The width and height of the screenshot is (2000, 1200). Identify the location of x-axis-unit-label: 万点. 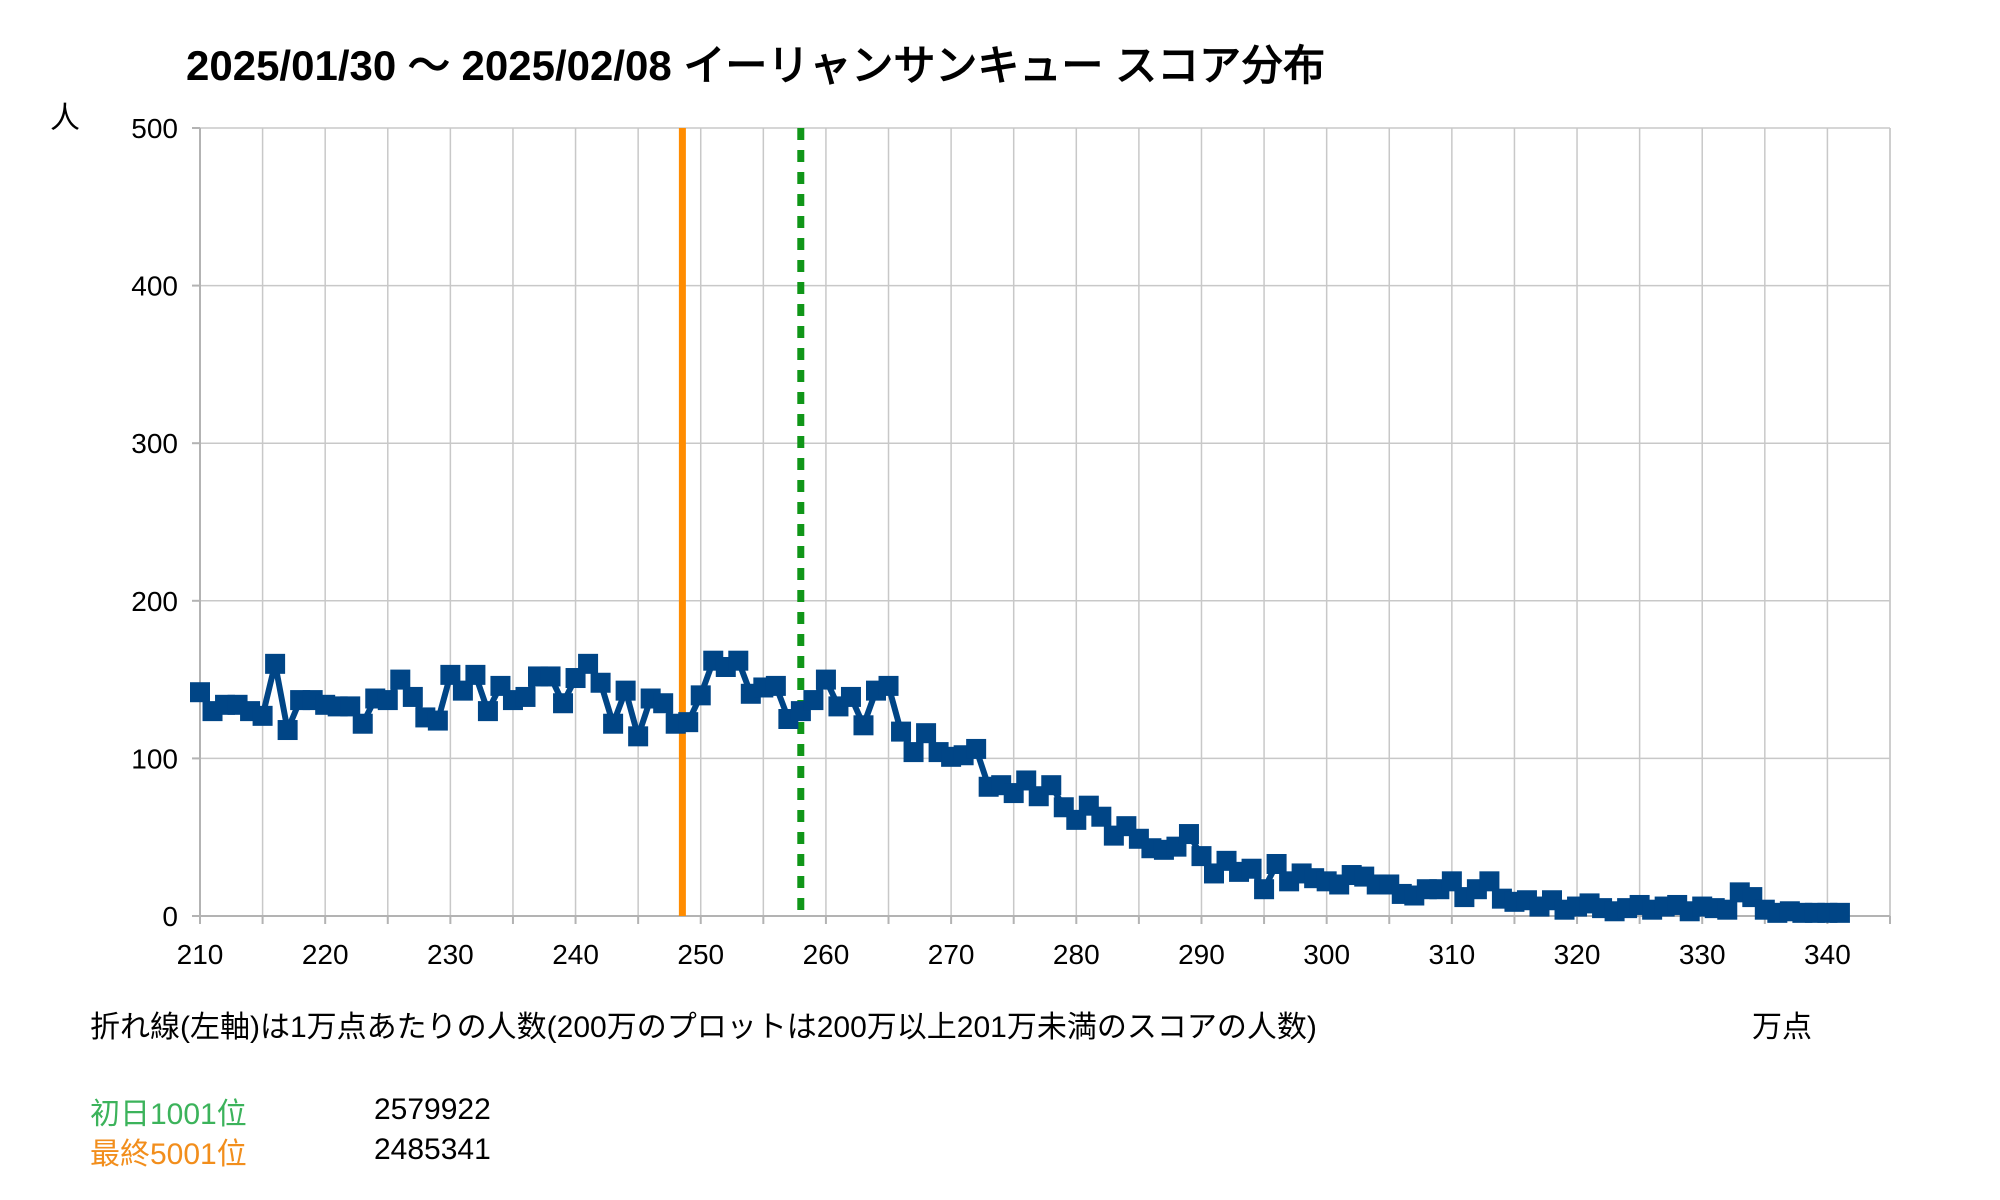
(1782, 1027).